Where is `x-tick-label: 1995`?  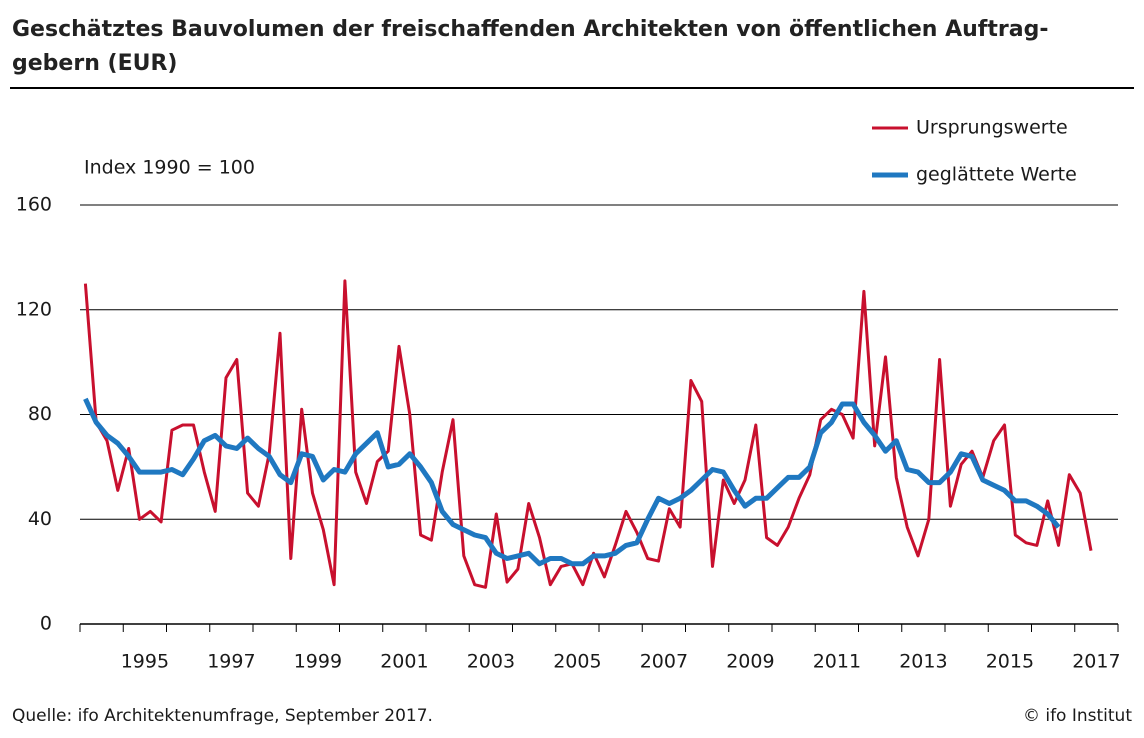
x-tick-label: 1995 is located at coordinates (145, 662).